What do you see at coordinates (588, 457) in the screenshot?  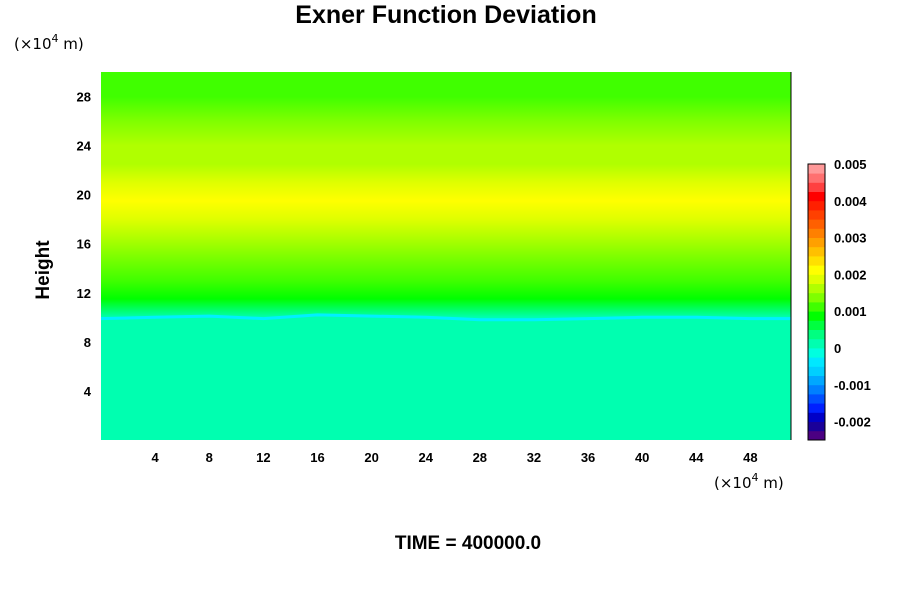 I see `x-tick-label: 36` at bounding box center [588, 457].